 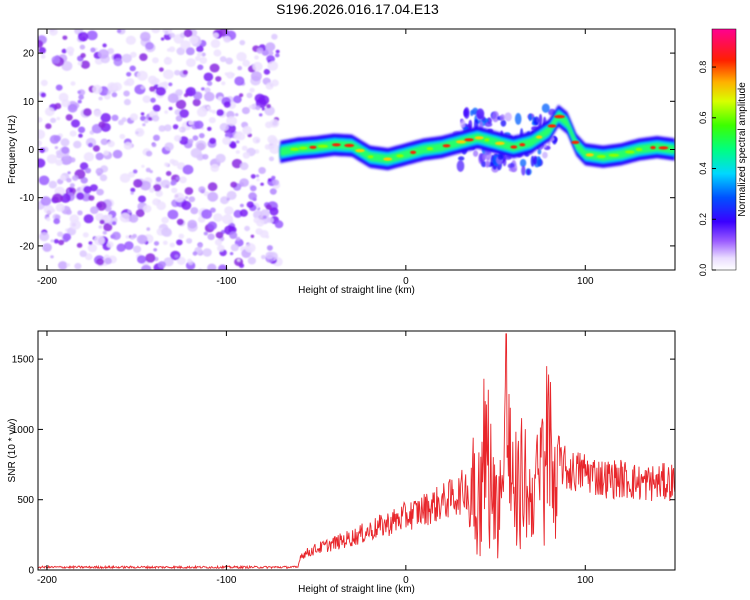 I want to click on heatmap-ytick-label: 10, so click(x=29, y=102).